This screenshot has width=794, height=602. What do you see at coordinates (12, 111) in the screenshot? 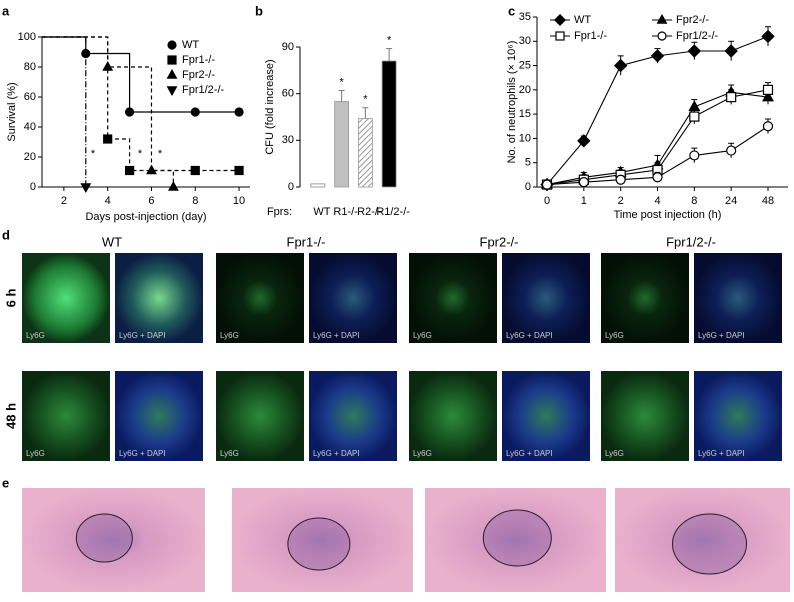
I see `y-axis-label: Survival (%)` at bounding box center [12, 111].